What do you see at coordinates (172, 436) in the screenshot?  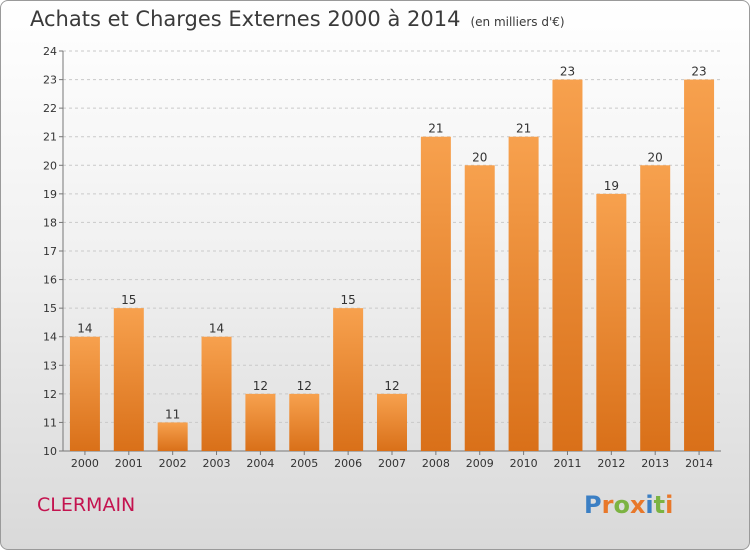 I see `bar-2002` at bounding box center [172, 436].